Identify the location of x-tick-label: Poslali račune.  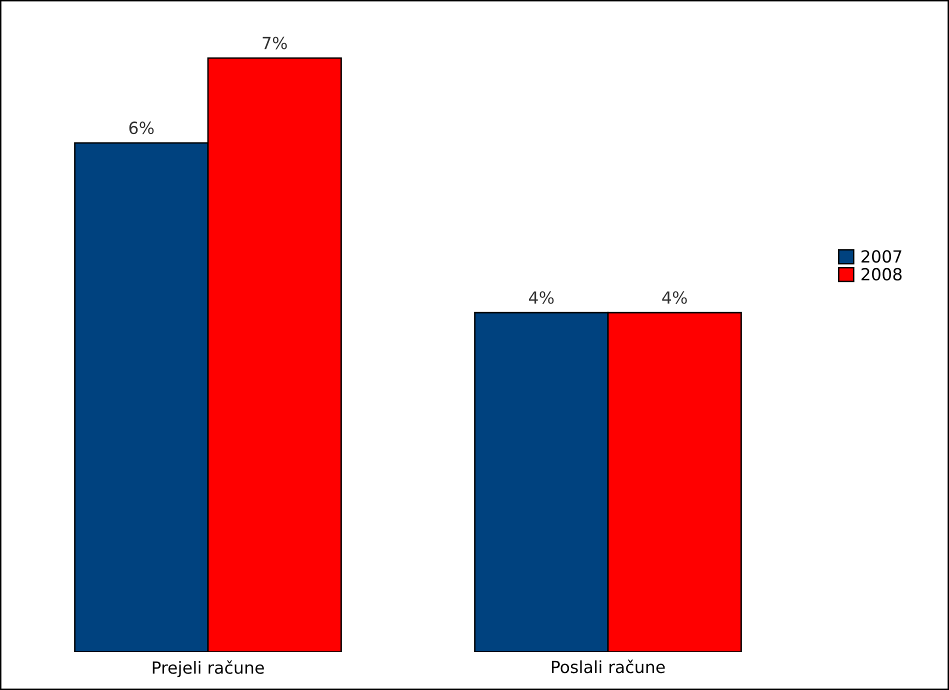
(608, 667).